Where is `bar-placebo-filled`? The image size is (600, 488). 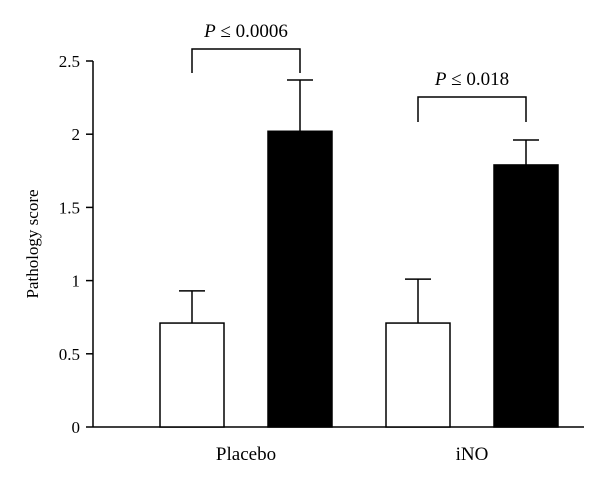
bar-placebo-filled is located at coordinates (300, 279).